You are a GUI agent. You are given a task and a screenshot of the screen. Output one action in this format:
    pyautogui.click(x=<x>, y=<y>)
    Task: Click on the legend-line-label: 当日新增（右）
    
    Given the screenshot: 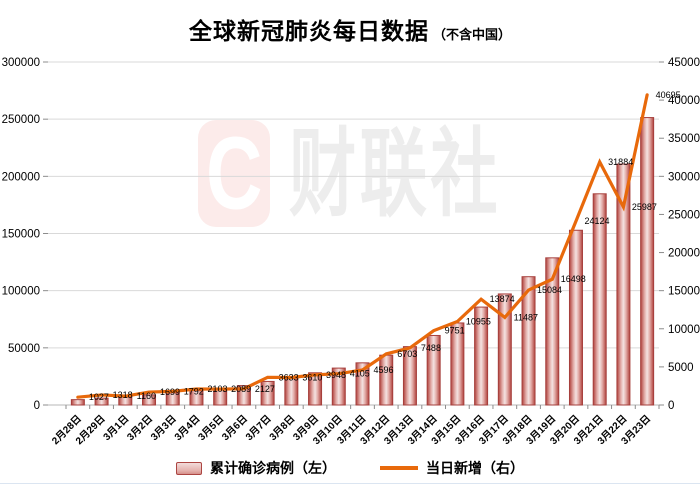 What is the action you would take?
    pyautogui.click(x=475, y=468)
    